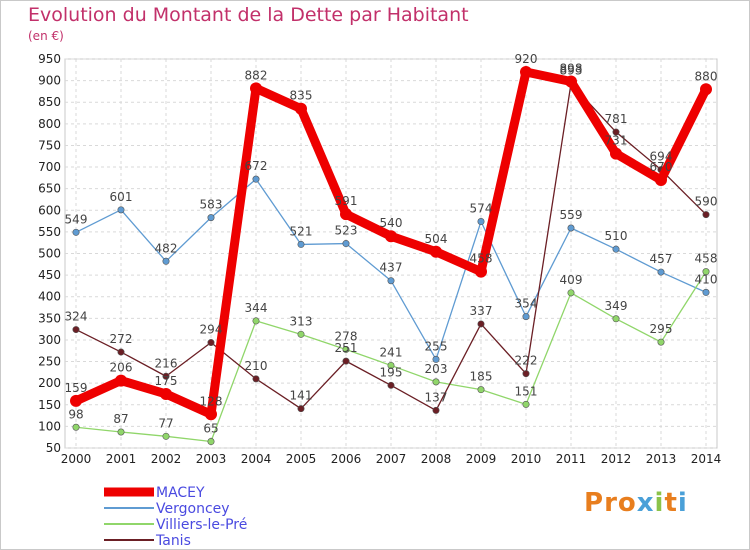 Image resolution: width=750 pixels, height=550 pixels. Describe the element at coordinates (49, 340) in the screenshot. I see `y-tick-label: 300` at that location.